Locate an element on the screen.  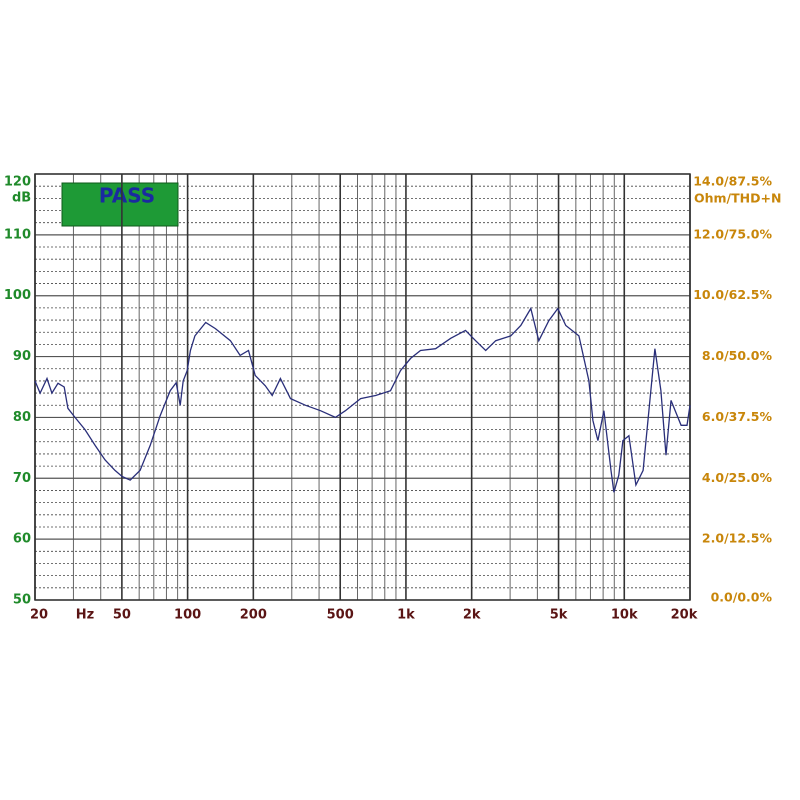
y-tick-label: 80 is located at coordinates (22, 417).